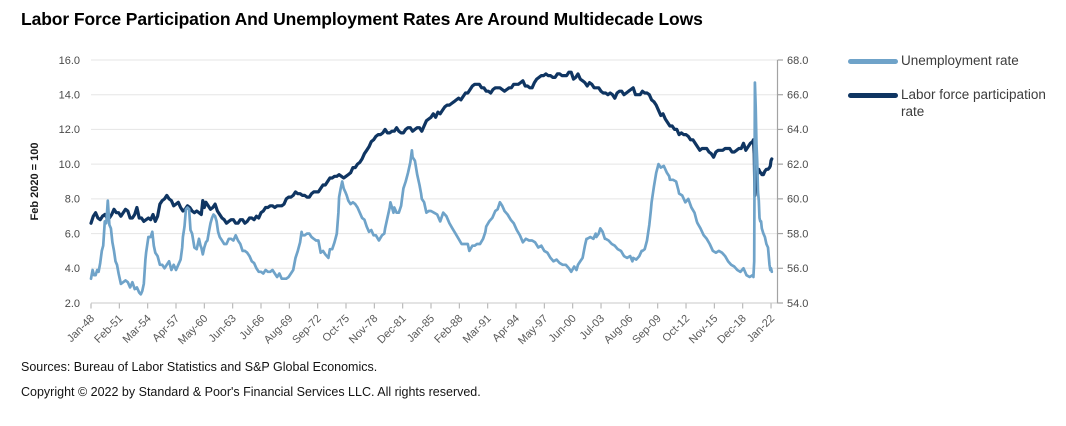 This screenshot has width=1066, height=426. What do you see at coordinates (960, 60) in the screenshot?
I see `legend-label-unemployment-rate: Unemployment rate` at bounding box center [960, 60].